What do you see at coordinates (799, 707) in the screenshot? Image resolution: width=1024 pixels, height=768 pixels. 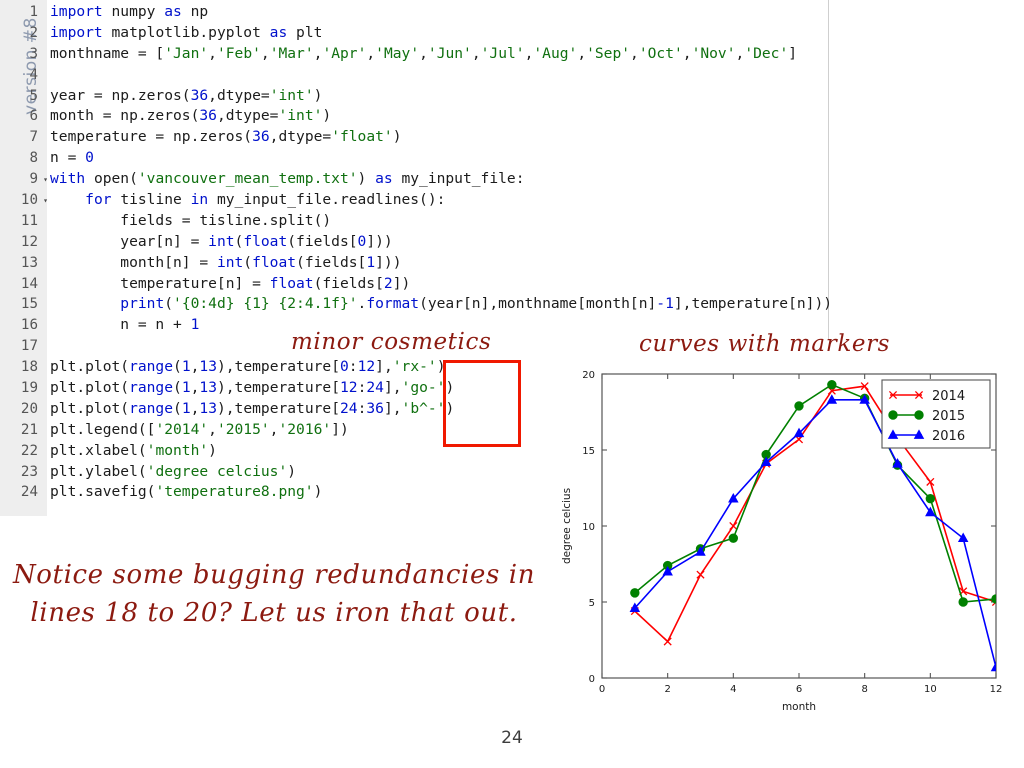 I see `x-axis-label: month` at bounding box center [799, 707].